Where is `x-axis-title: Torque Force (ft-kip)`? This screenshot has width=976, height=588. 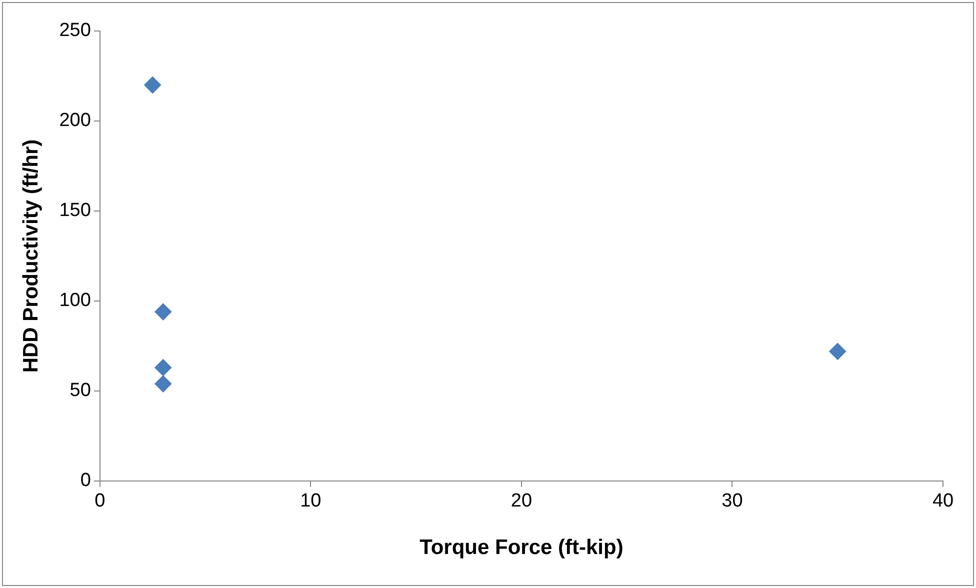 x-axis-title: Torque Force (ft-kip) is located at coordinates (522, 548).